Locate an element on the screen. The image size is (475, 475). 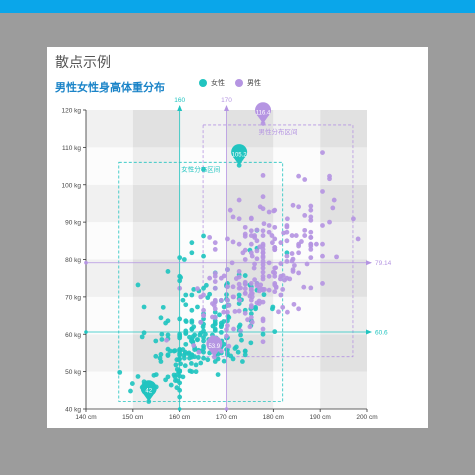
chart-legend: 女性 男性 is located at coordinates (235, 83).